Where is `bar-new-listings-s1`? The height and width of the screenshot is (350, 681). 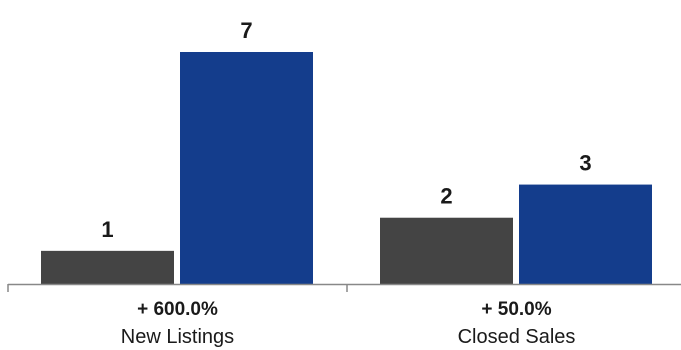 bar-new-listings-s1 is located at coordinates (107, 267).